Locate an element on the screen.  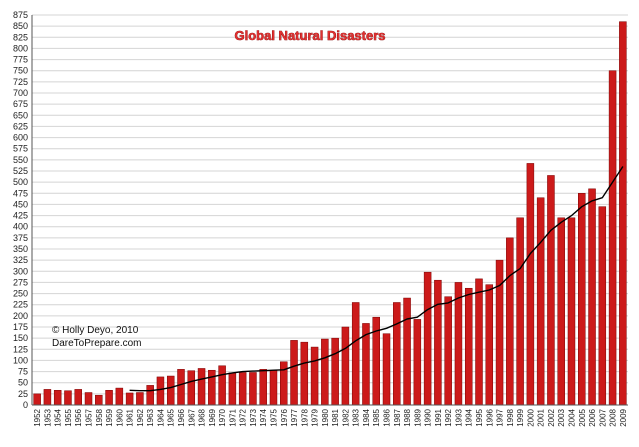
bar-1975 is located at coordinates (273, 387).